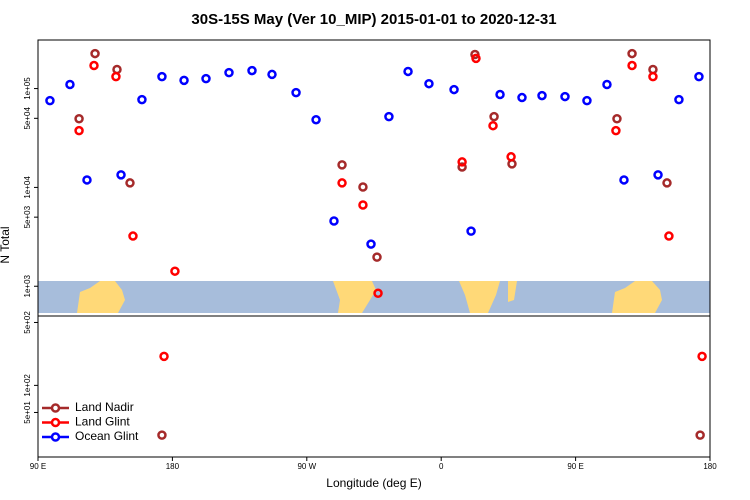  I want to click on y-tick-label: 5e+03, so click(27, 216).